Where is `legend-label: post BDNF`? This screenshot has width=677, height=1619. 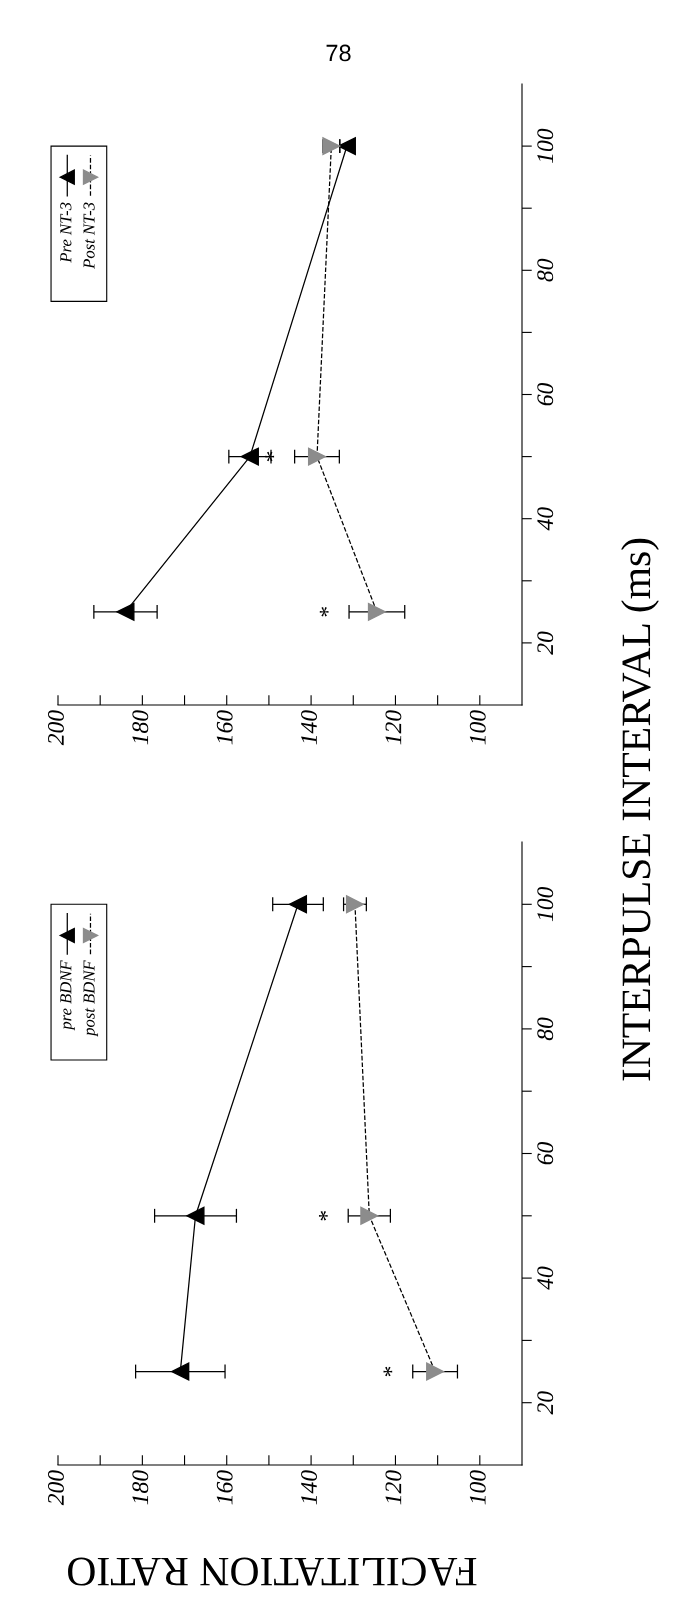 legend-label: post BDNF is located at coordinates (91, 998).